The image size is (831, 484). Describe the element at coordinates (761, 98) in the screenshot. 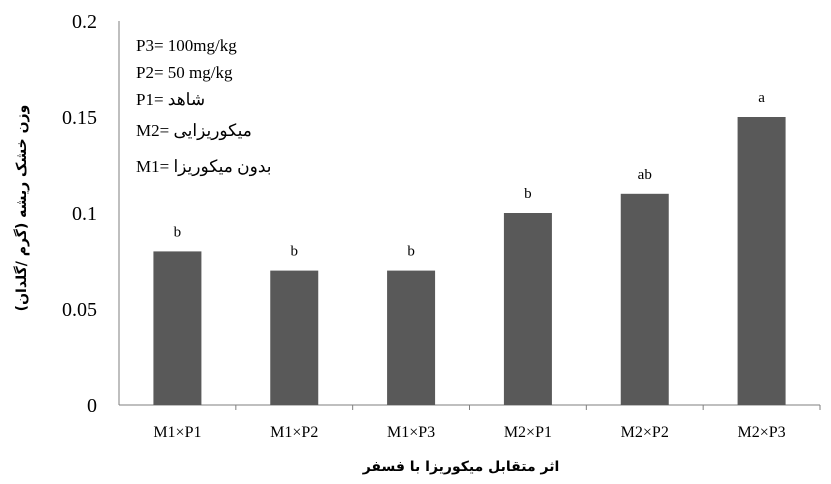

I see `significance-letter: a` at that location.